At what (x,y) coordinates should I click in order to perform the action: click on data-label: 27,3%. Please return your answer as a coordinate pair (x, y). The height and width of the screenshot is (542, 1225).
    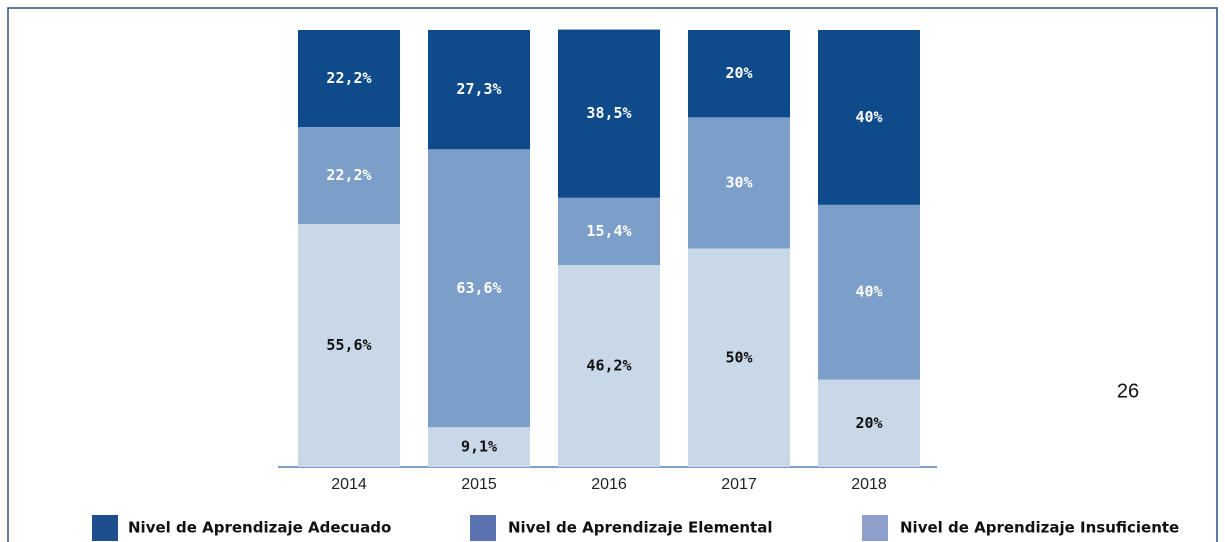
    Looking at the image, I should click on (478, 89).